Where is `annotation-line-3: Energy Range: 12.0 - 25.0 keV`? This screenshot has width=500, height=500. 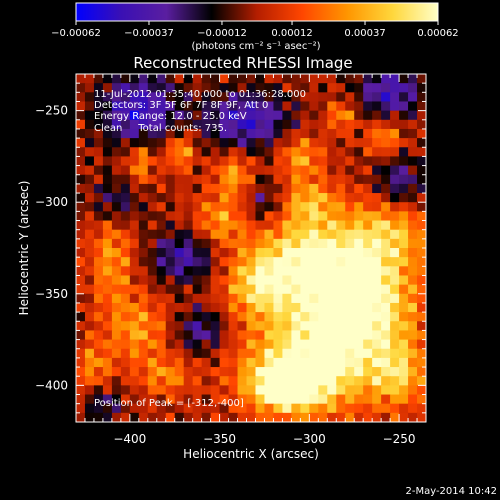 annotation-line-3: Energy Range: 12.0 - 25.0 keV is located at coordinates (170, 116).